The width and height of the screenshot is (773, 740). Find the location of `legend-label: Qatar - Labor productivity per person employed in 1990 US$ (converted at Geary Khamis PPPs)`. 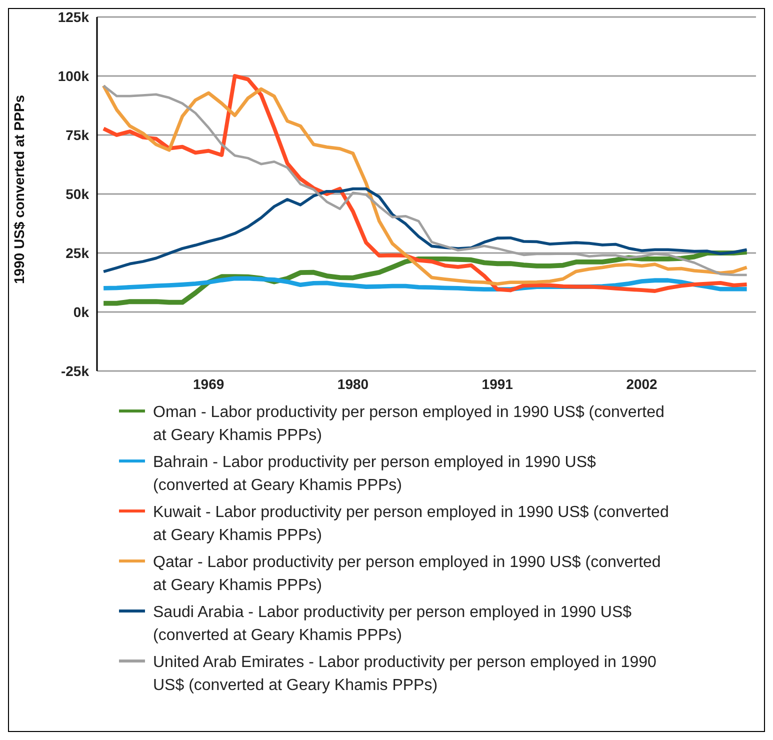

legend-label: Qatar - Labor productivity per person employed in 1990 US$ (converted at Geary Khamis PPPs) is located at coordinates (407, 574).